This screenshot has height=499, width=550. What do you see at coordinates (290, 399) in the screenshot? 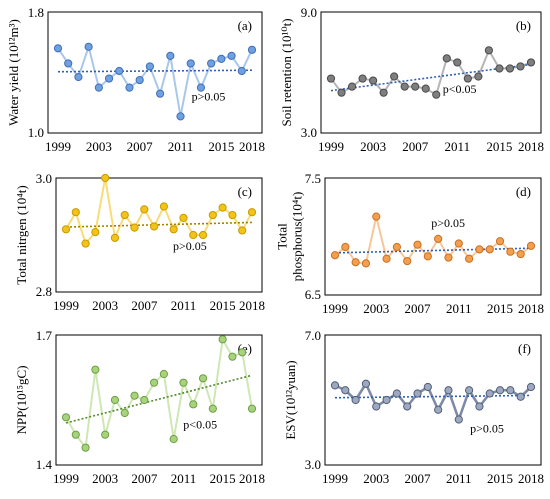
I see `y-axis-label: ESV(10¹²yuan)` at bounding box center [290, 399].